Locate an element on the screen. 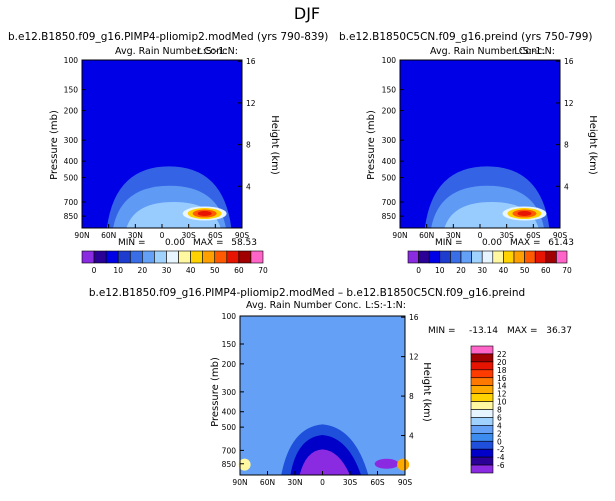 The height and width of the screenshot is (501, 615). panel-3-xtick-label: 60S is located at coordinates (377, 482).